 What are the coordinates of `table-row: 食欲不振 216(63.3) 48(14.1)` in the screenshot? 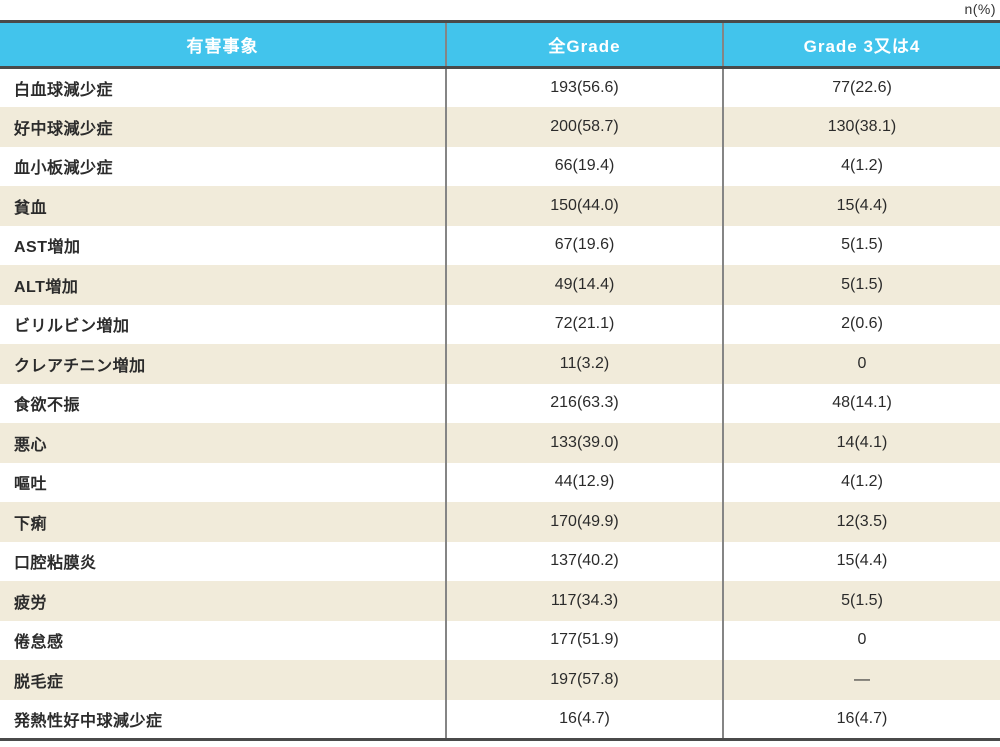 It's located at (500, 403).